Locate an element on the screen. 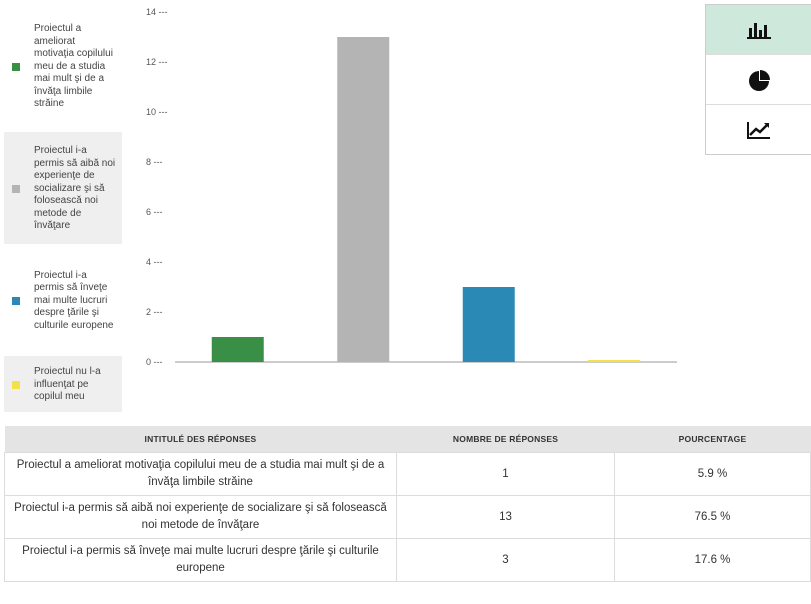 The width and height of the screenshot is (811, 604). bar-chart-icon is located at coordinates (759, 30).